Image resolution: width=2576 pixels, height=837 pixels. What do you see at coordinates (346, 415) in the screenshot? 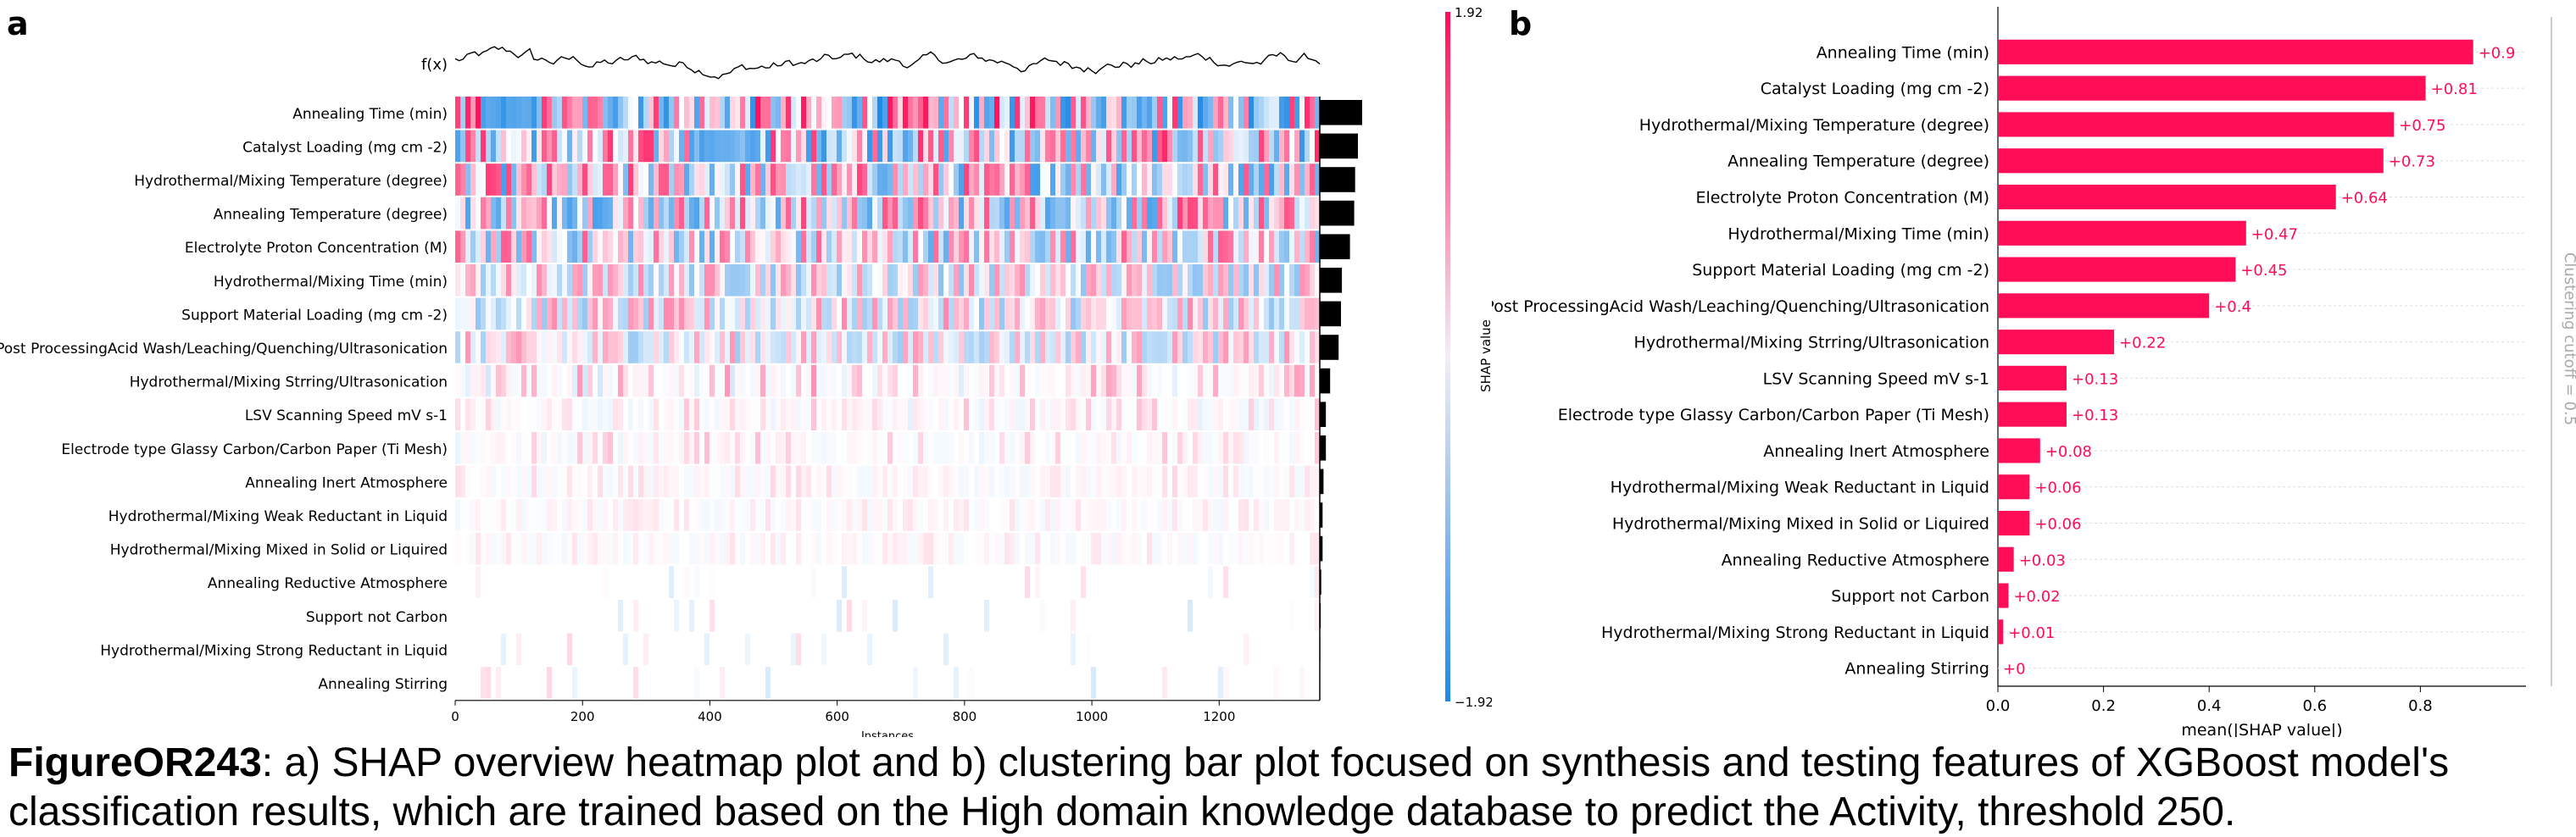
I see `heatmap-feature-label: LSV Scanning Speed mV s-1` at bounding box center [346, 415].